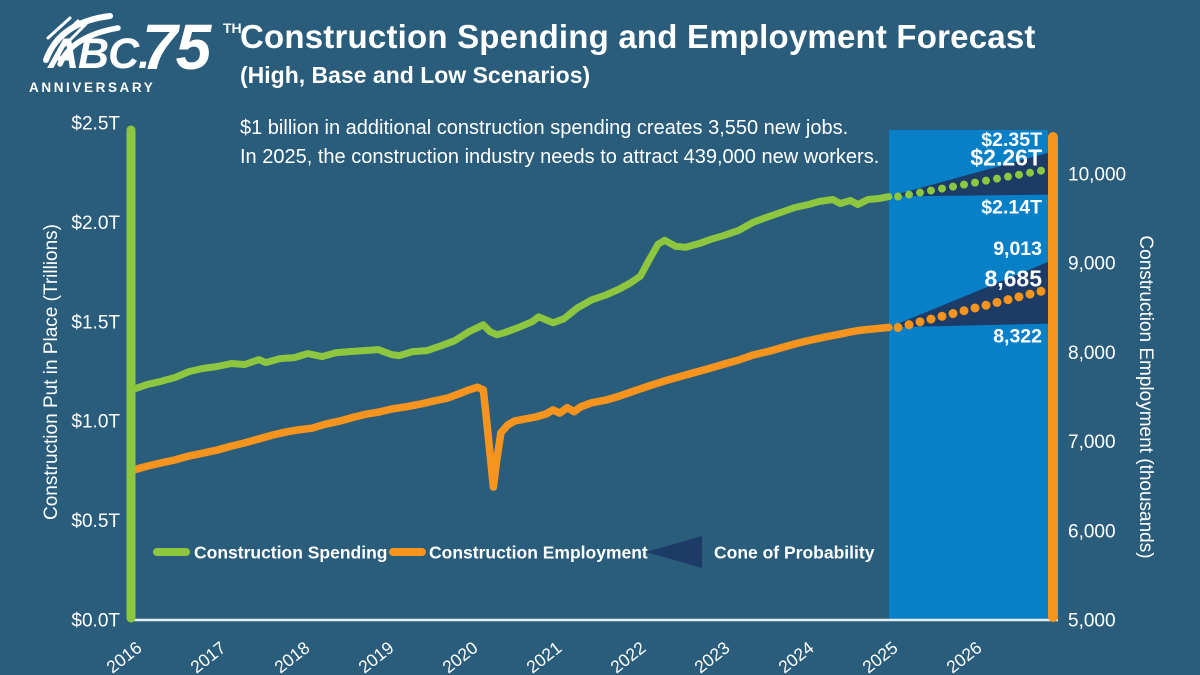 The width and height of the screenshot is (1200, 675). I want to click on x-axis-tick: 2023, so click(711, 656).